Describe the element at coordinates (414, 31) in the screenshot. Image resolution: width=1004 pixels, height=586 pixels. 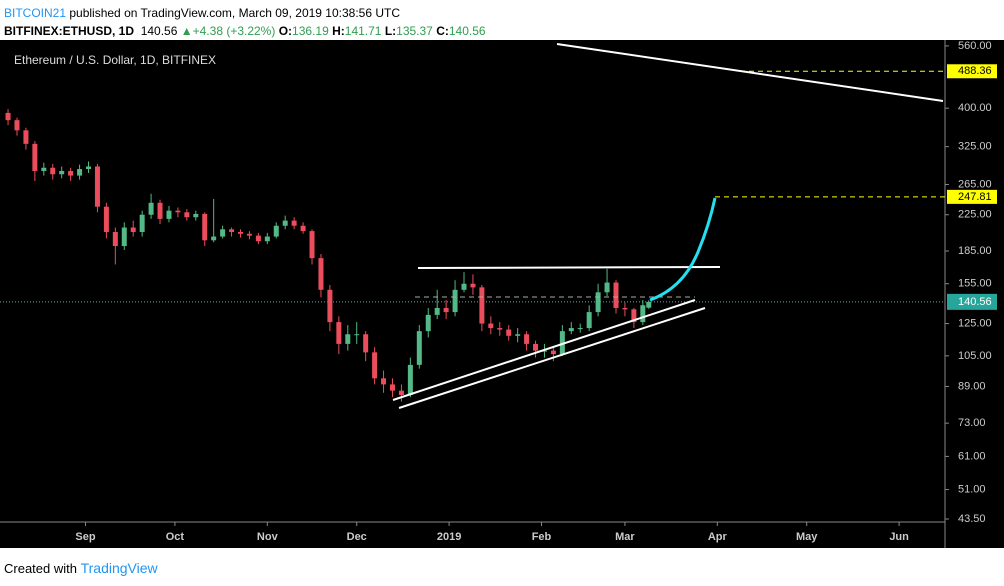
I see `l-value: 135.37` at that location.